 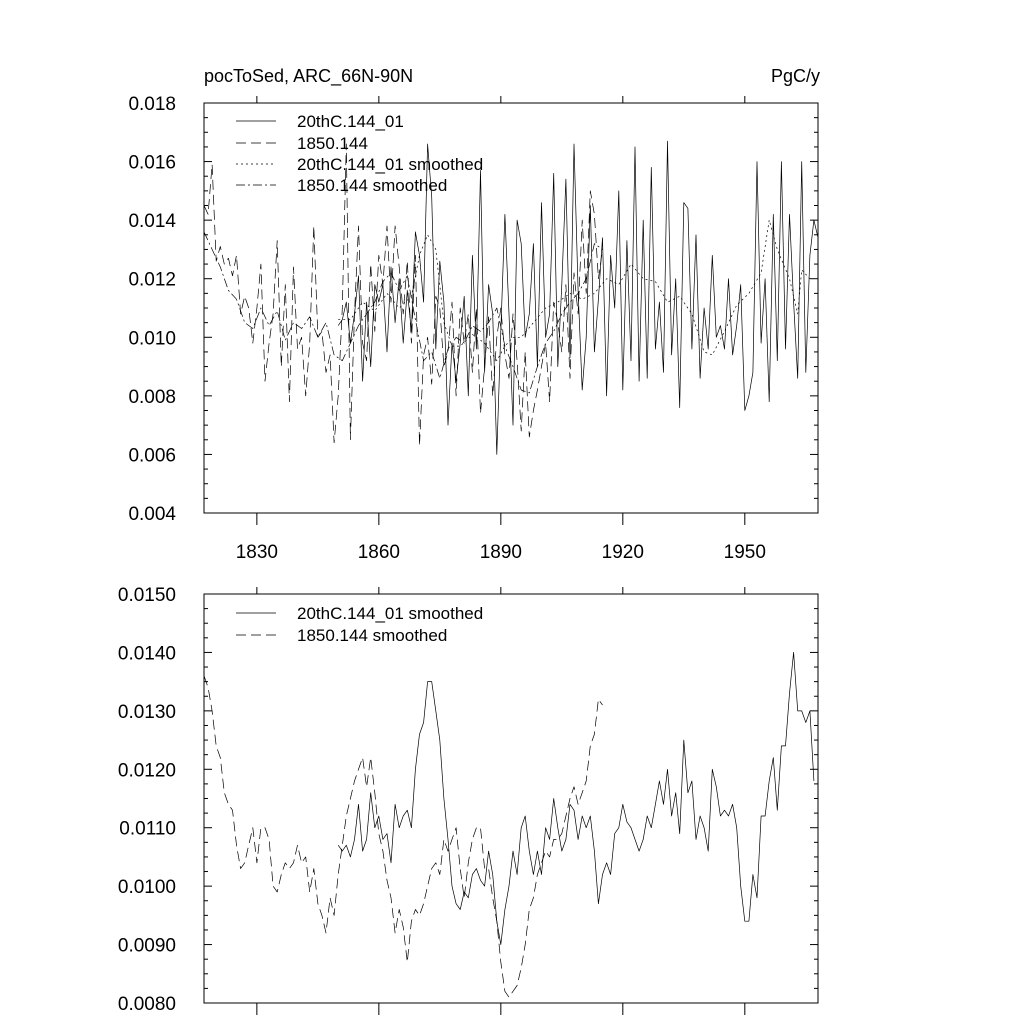 What do you see at coordinates (332, 143) in the screenshot?
I see `legend-label-1850: 1850.144` at bounding box center [332, 143].